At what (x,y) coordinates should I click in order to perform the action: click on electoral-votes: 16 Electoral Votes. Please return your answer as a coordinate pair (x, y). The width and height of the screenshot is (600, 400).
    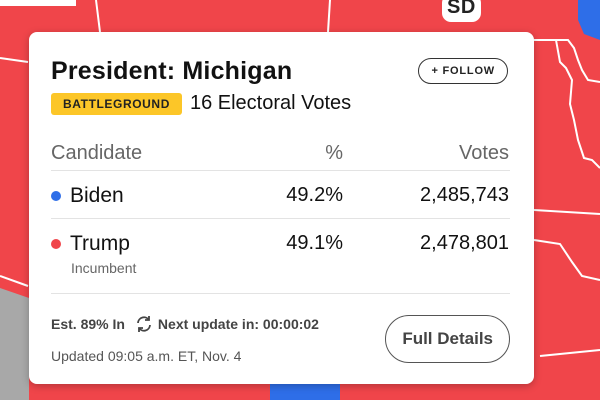
    Looking at the image, I should click on (270, 103).